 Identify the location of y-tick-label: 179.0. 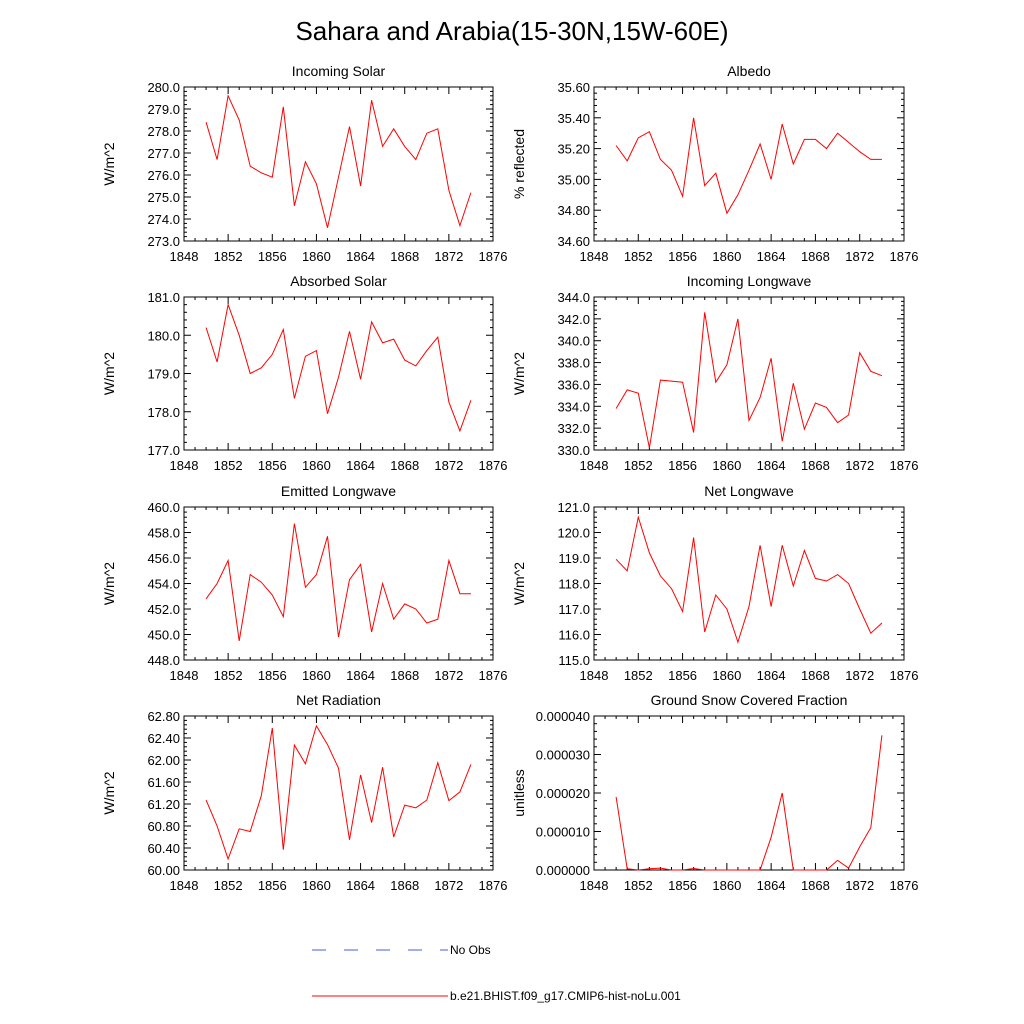
(163, 374).